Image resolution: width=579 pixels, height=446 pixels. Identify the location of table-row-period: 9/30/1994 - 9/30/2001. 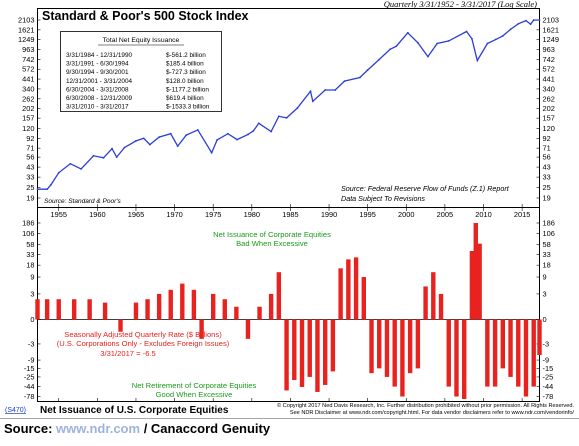
(97, 72).